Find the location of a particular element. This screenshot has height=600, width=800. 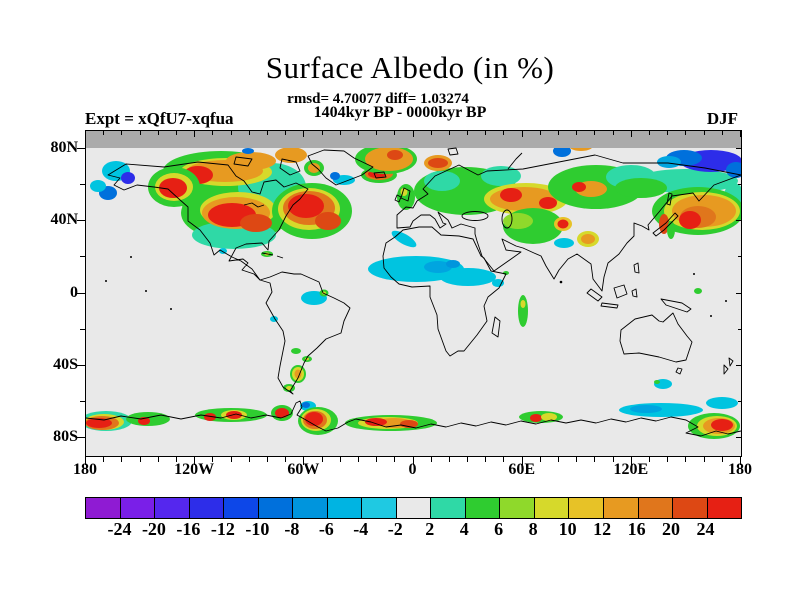

coast-sakhalin is located at coordinates (669, 199).